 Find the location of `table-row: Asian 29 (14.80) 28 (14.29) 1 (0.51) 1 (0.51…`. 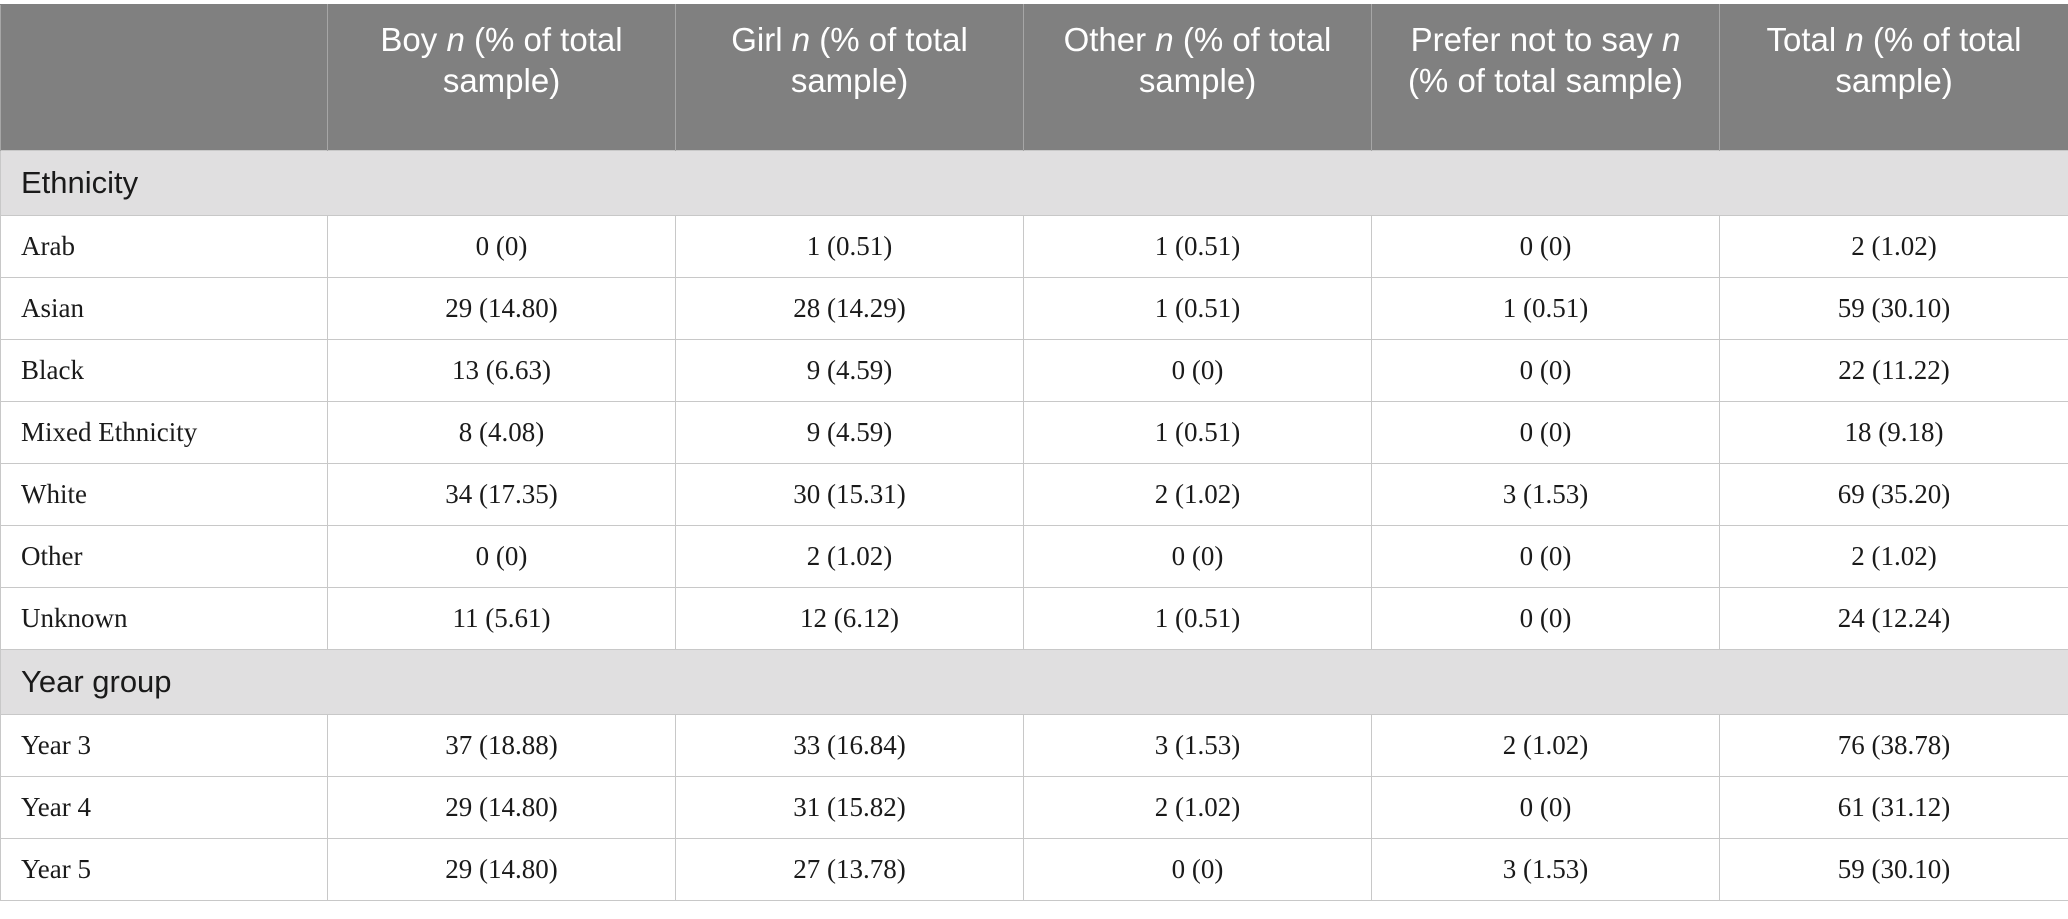

table-row: Asian 29 (14.80) 28 (14.29) 1 (0.51) 1 (0.51… is located at coordinates (1034, 308).